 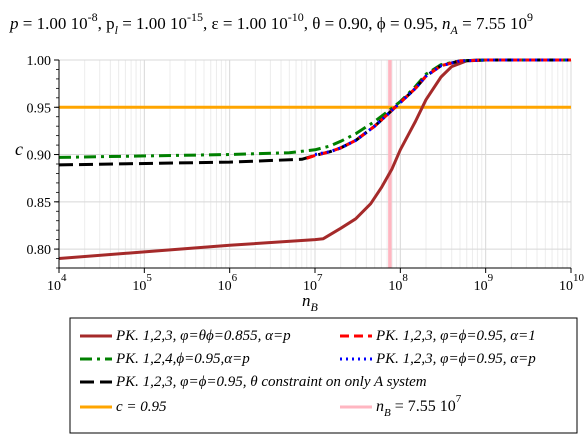 What do you see at coordinates (19, 149) in the screenshot?
I see `y-axis-label: c` at bounding box center [19, 149].